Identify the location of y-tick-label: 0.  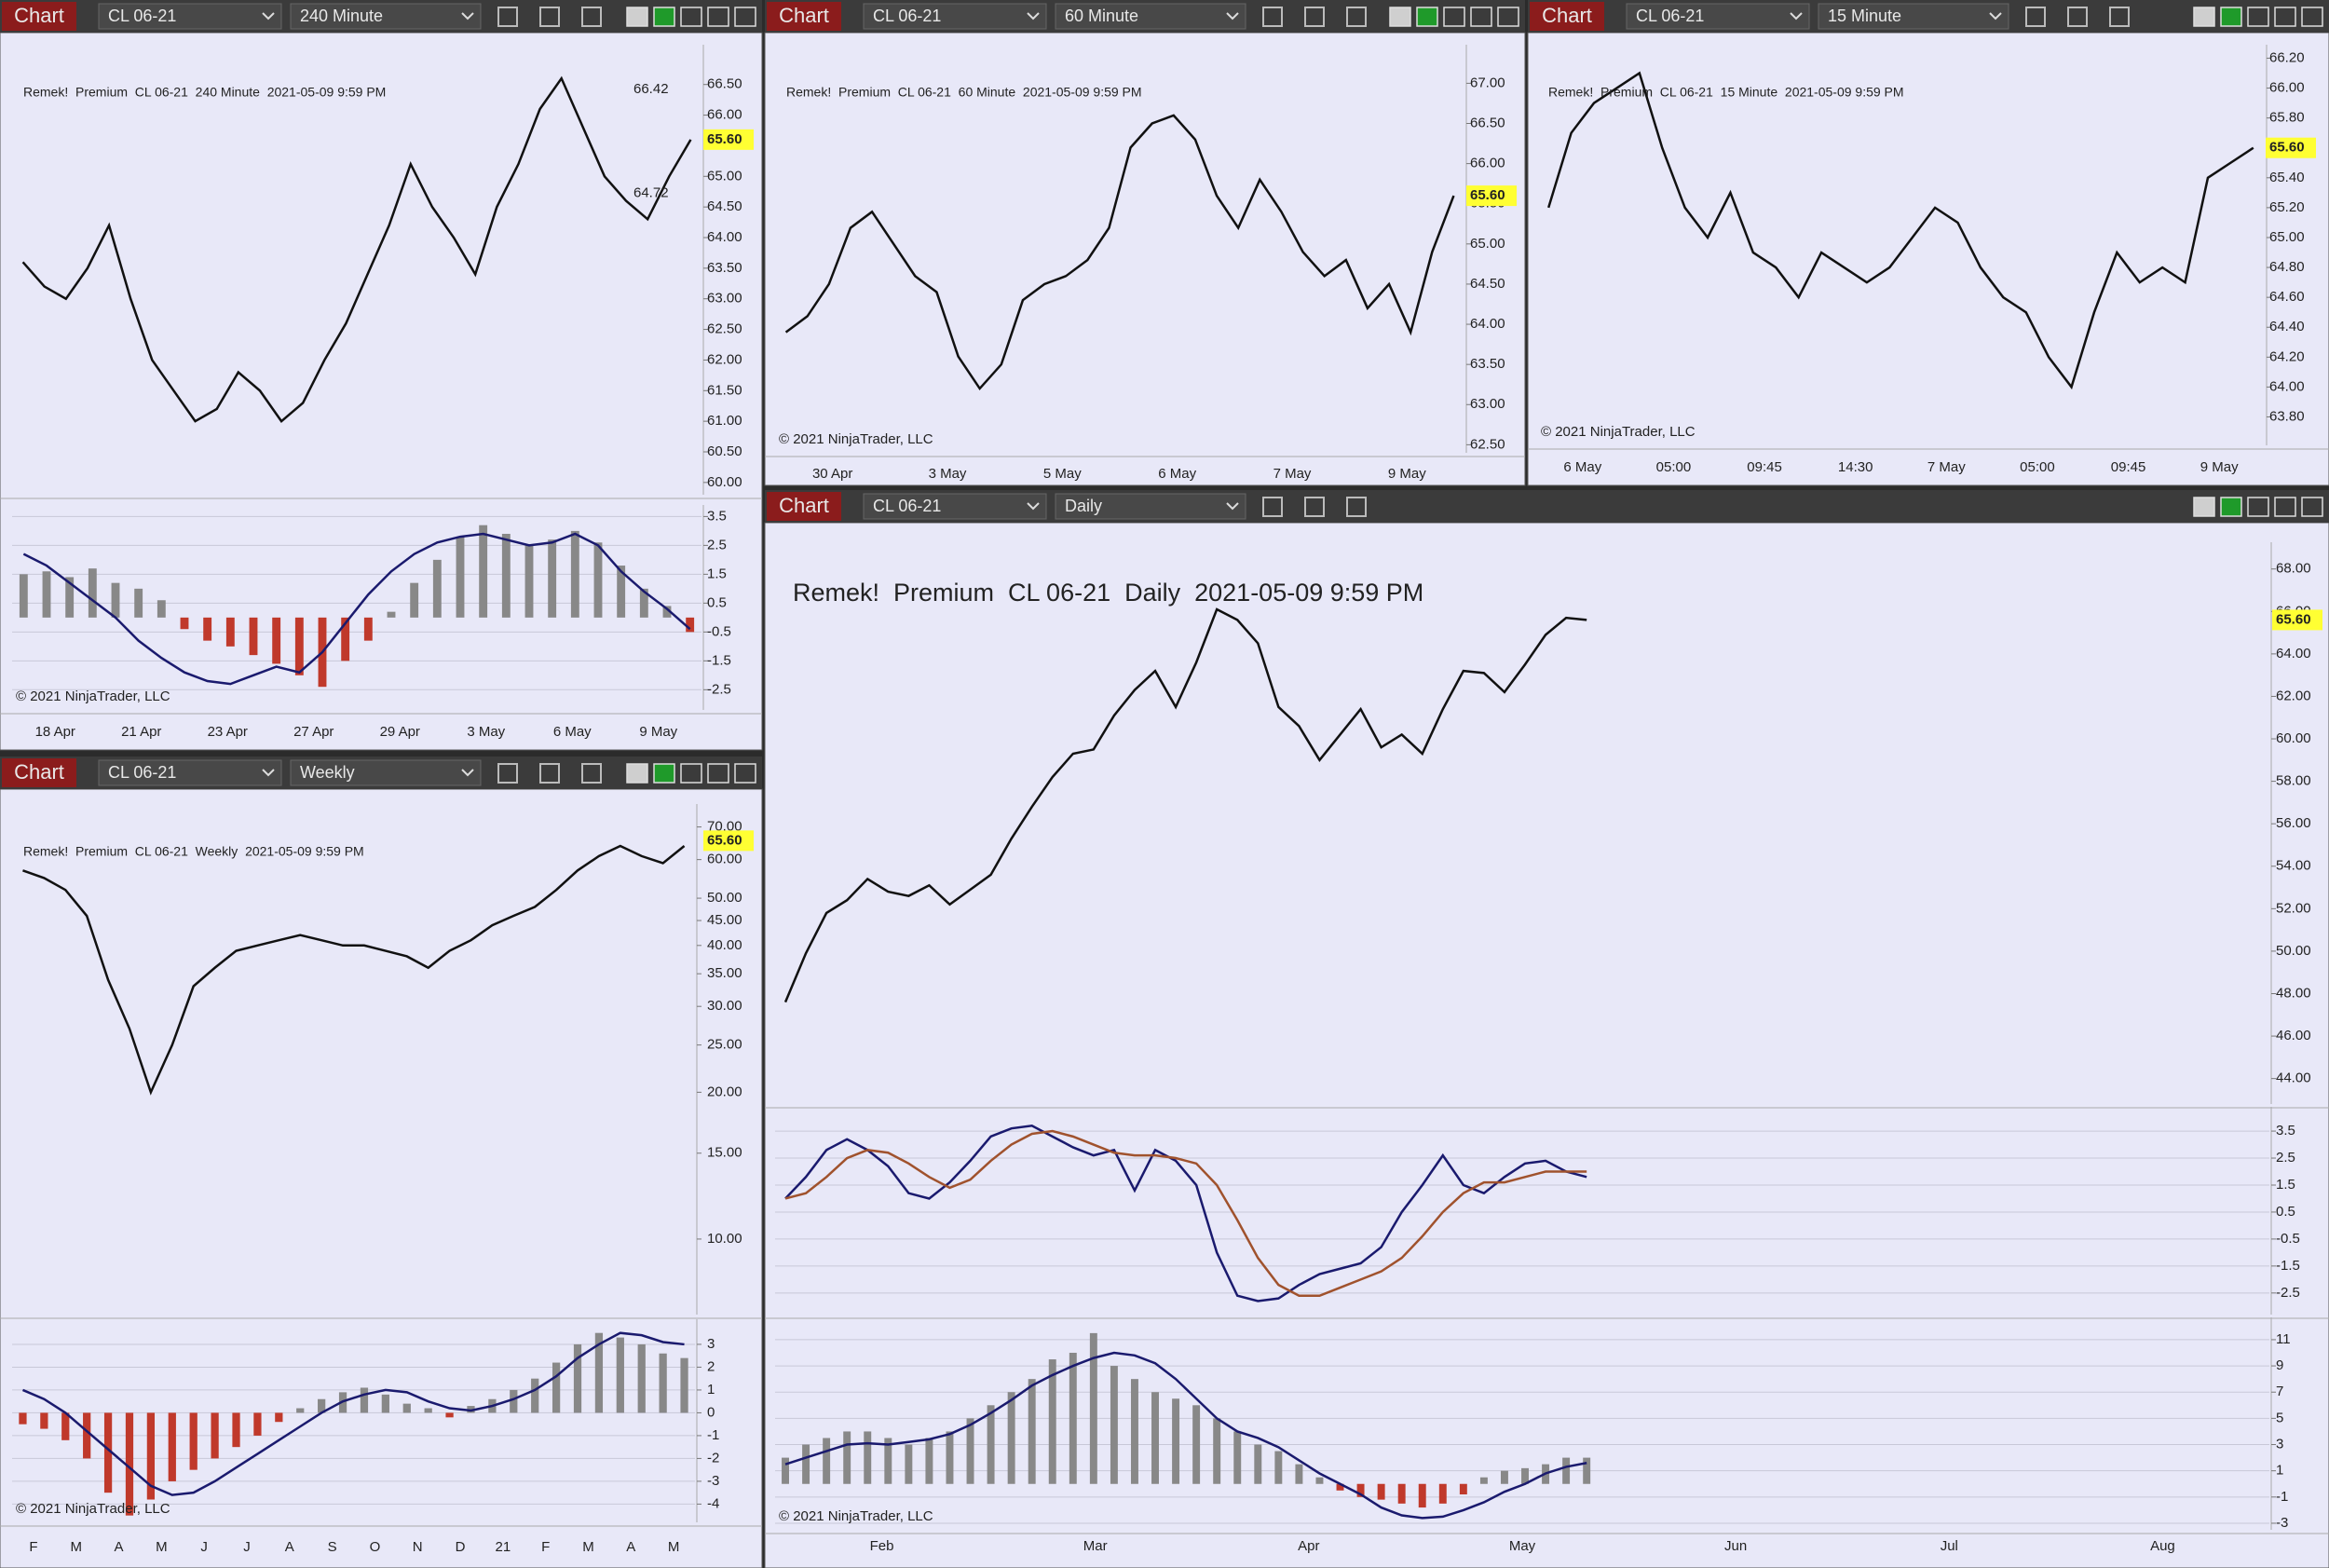
(711, 1412).